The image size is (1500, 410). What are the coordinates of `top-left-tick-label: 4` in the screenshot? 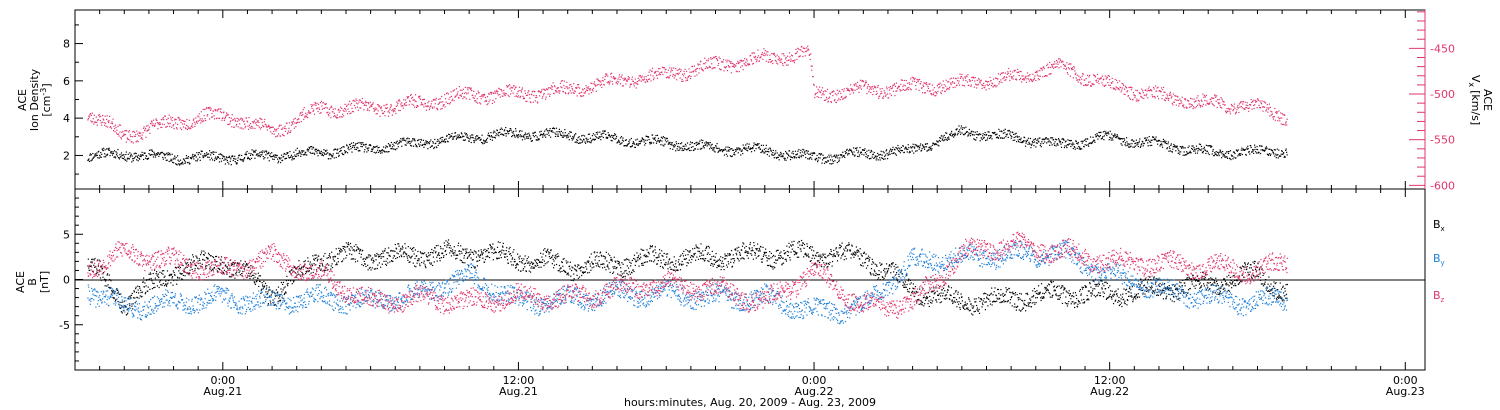 It's located at (66, 118).